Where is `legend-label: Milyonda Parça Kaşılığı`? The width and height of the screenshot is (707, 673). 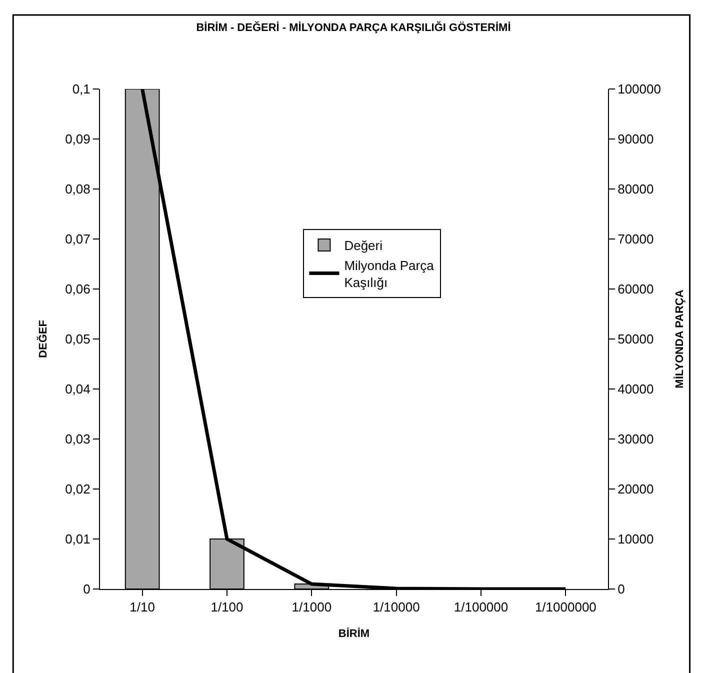 legend-label: Milyonda Parça Kaşılığı is located at coordinates (389, 274).